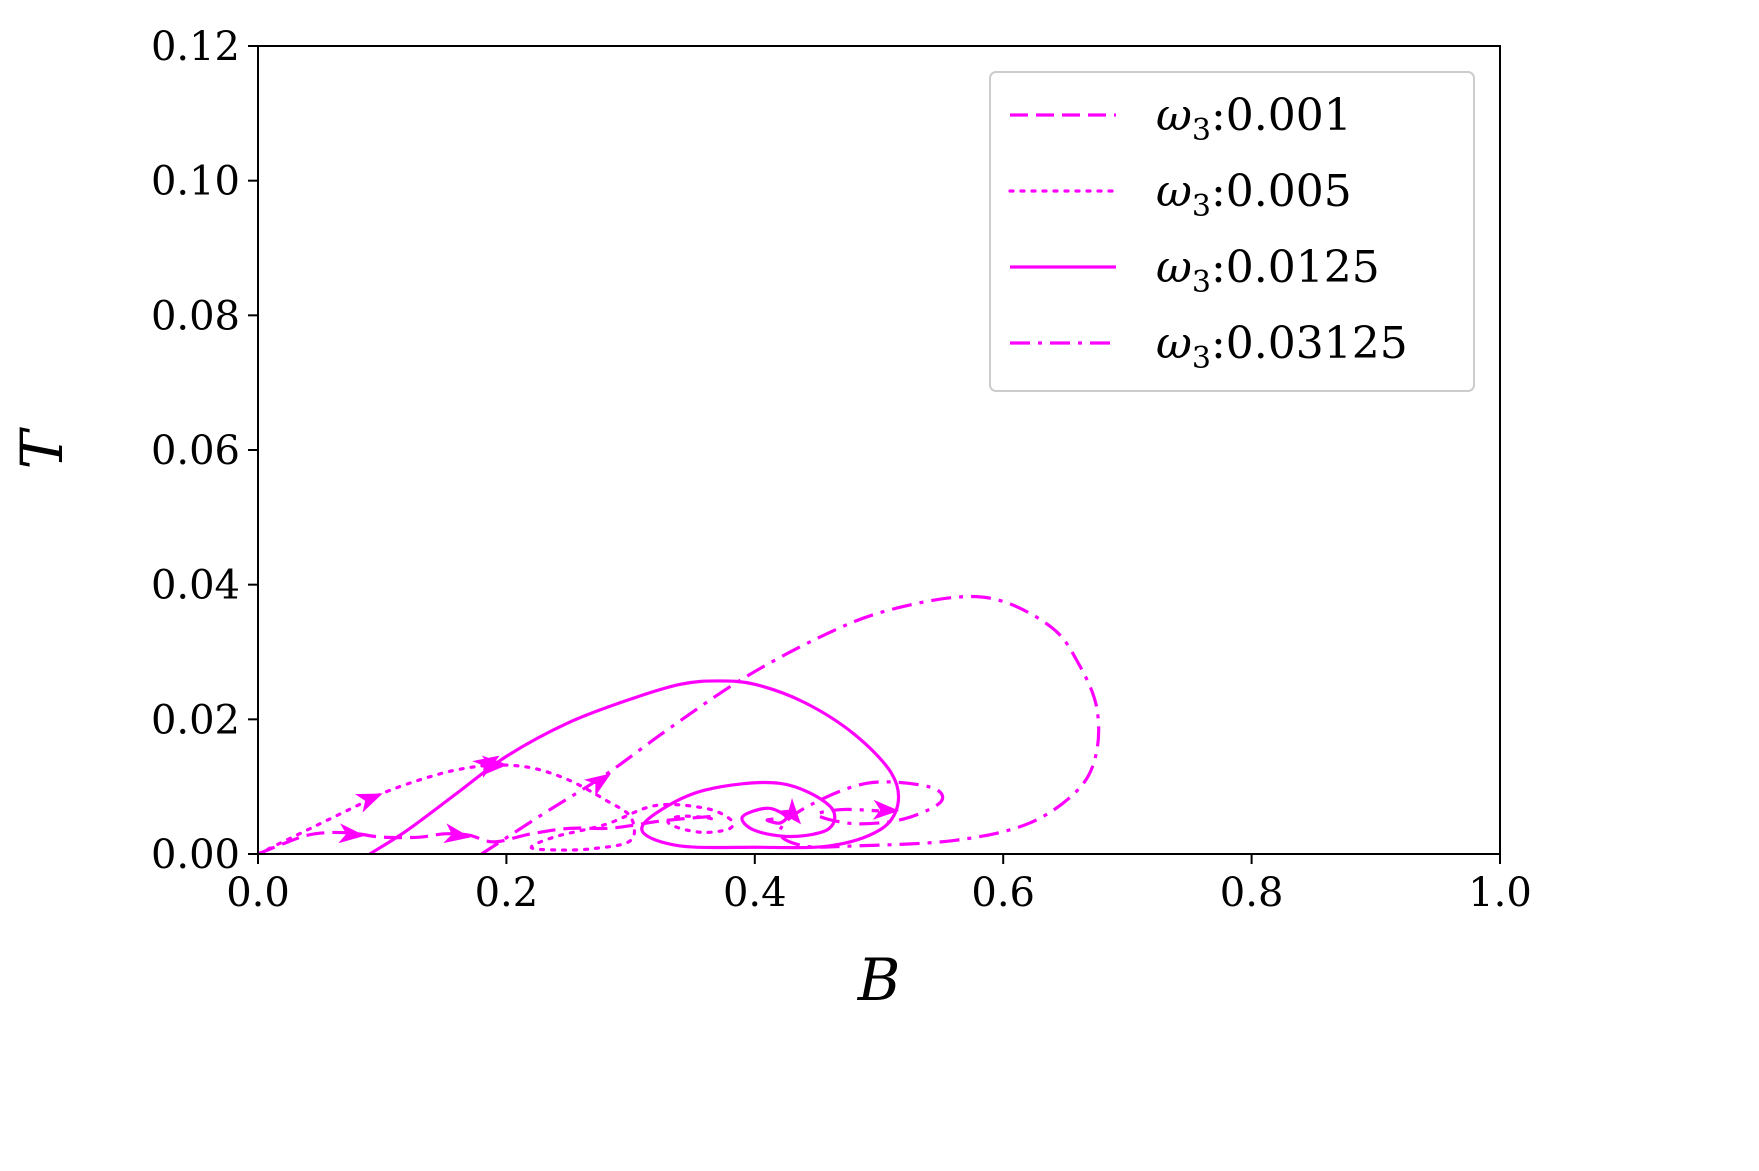  What do you see at coordinates (195, 47) in the screenshot?
I see `y-tick-label: 0.12` at bounding box center [195, 47].